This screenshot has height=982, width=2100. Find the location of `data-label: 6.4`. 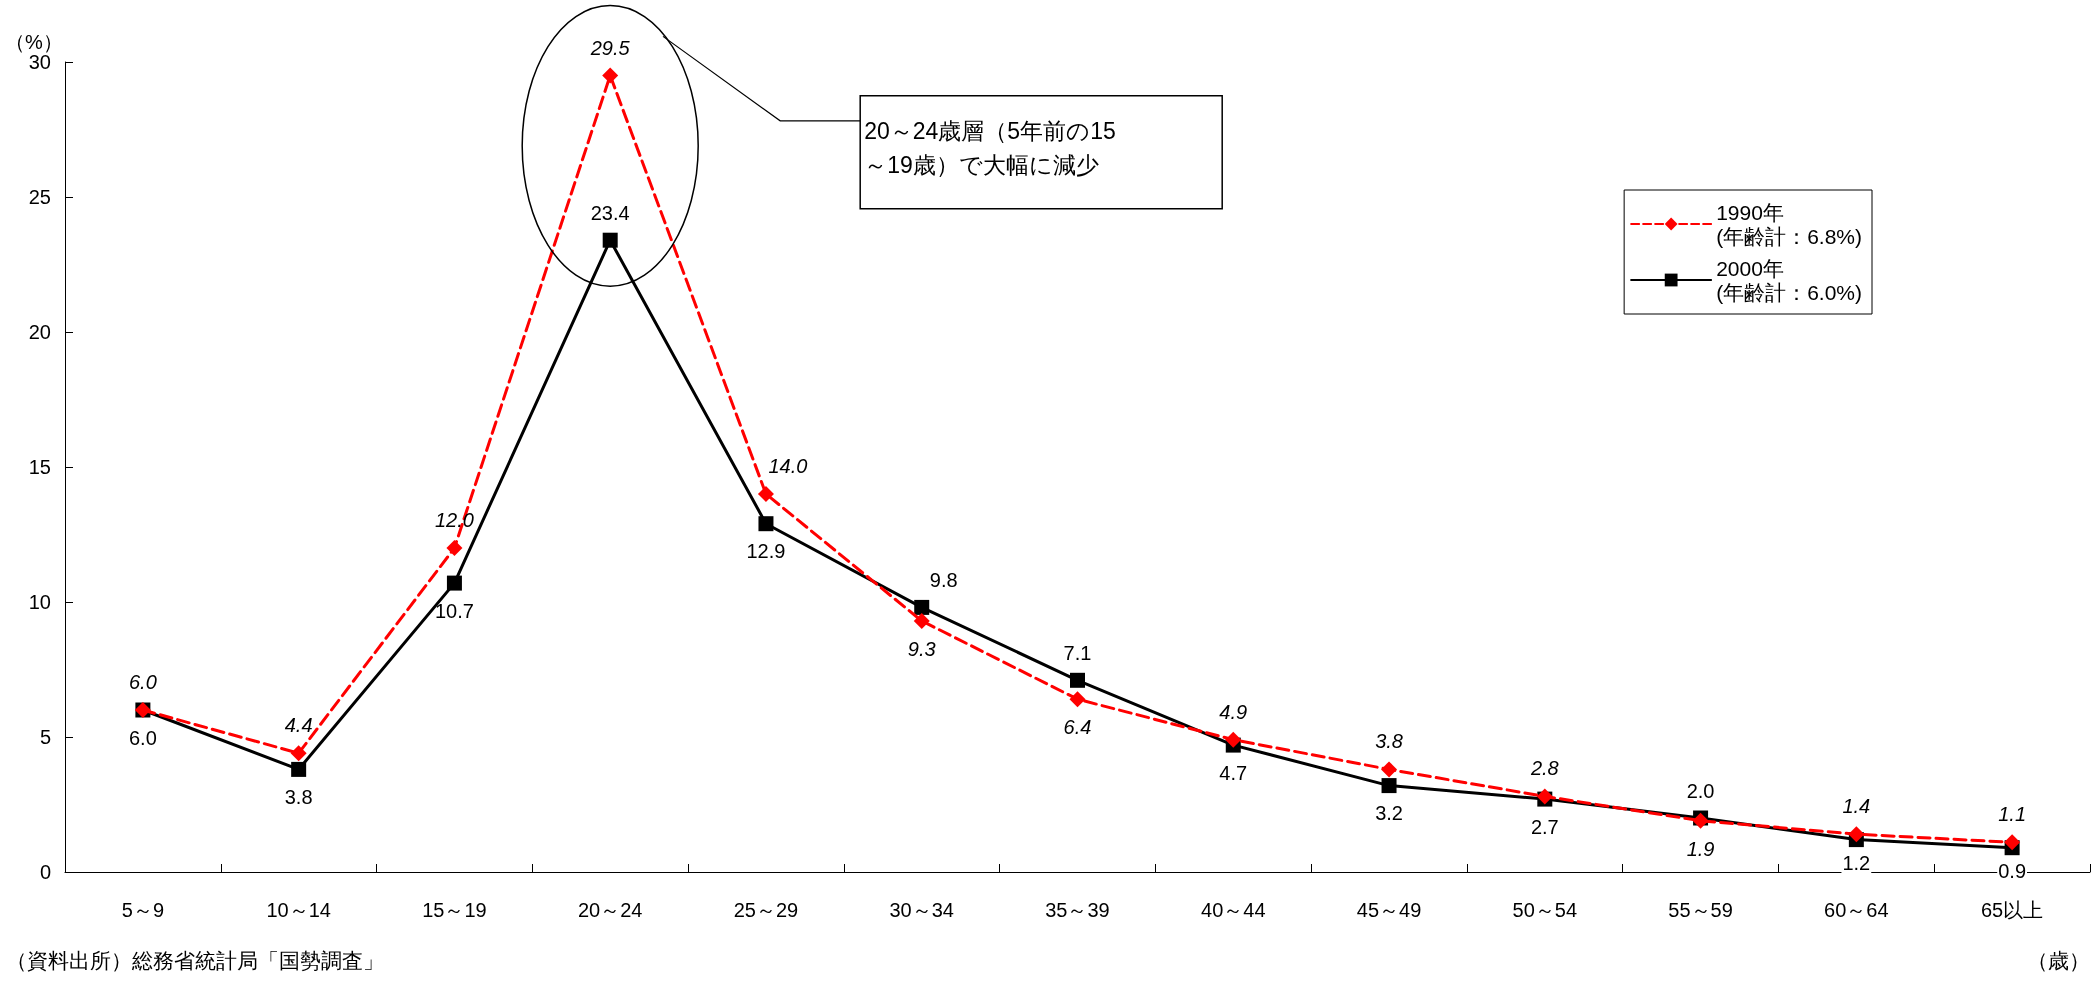

data-label: 6.4 is located at coordinates (1077, 727).